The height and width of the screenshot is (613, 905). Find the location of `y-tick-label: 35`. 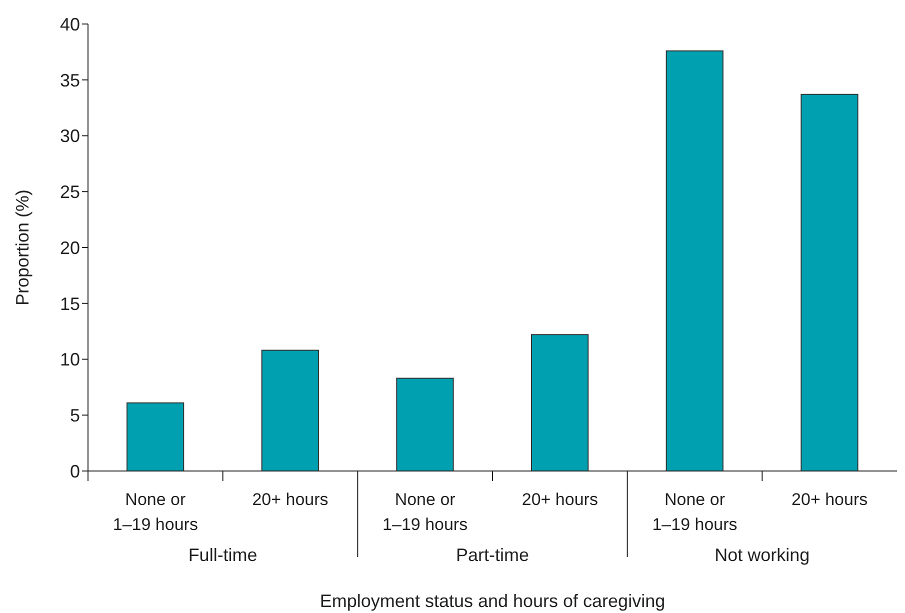

y-tick-label: 35 is located at coordinates (70, 80).